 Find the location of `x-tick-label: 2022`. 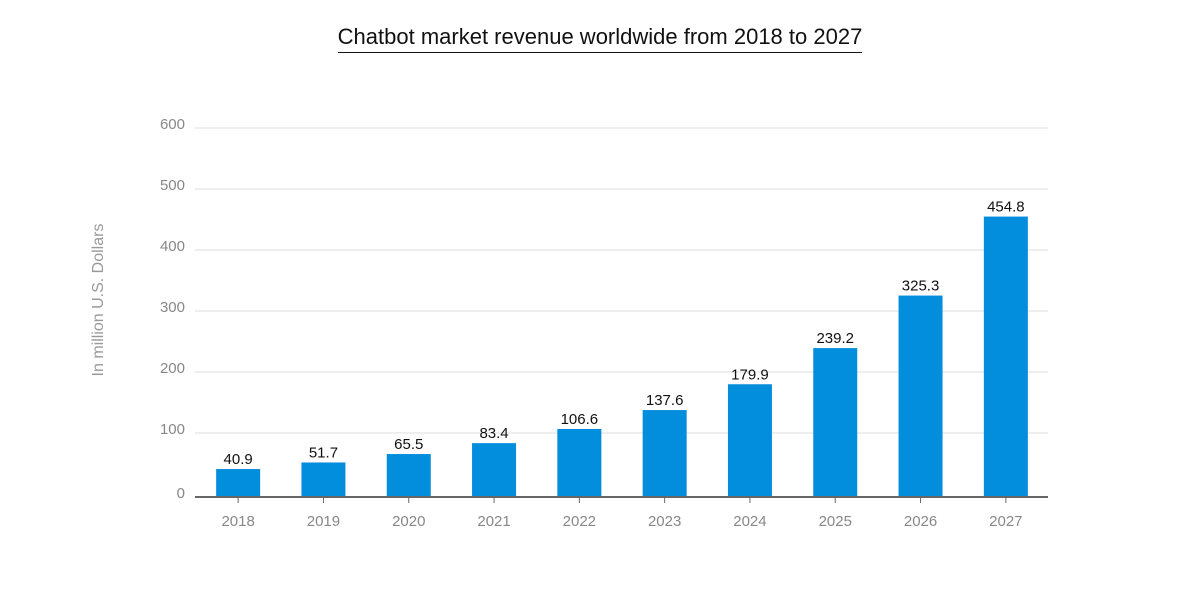

x-tick-label: 2022 is located at coordinates (579, 521).